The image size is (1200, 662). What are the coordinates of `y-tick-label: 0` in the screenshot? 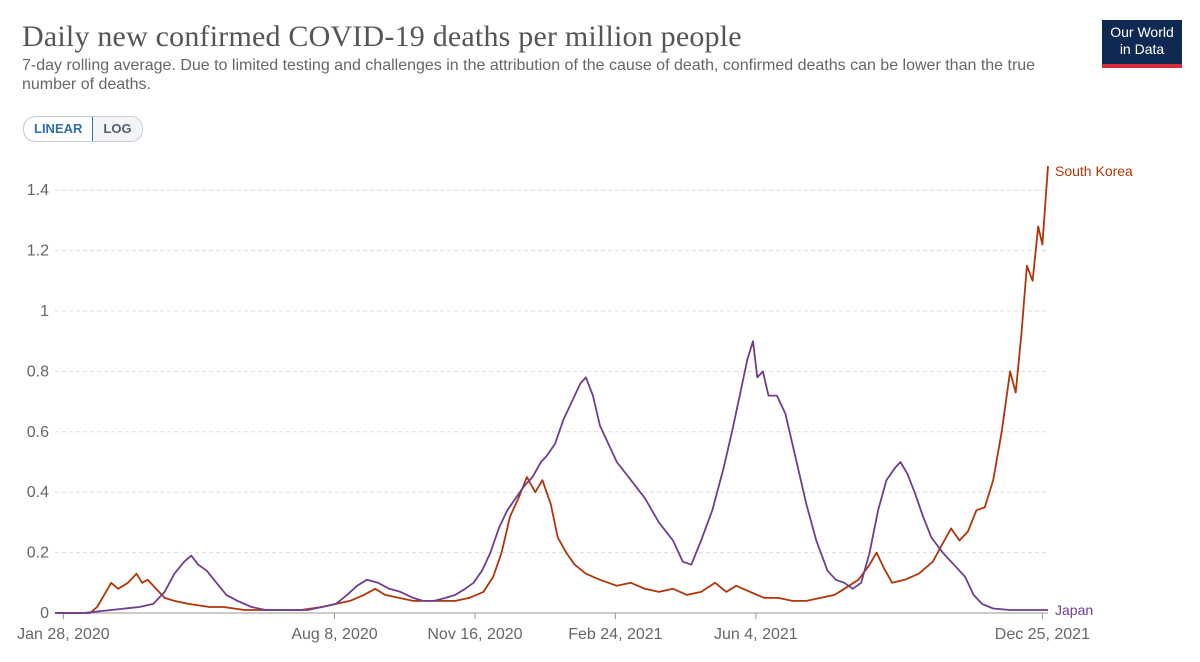 It's located at (44, 613).